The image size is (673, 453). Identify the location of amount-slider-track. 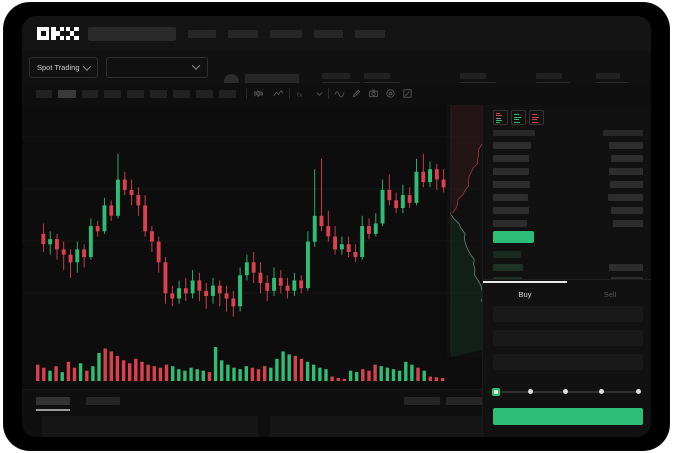
(568, 392).